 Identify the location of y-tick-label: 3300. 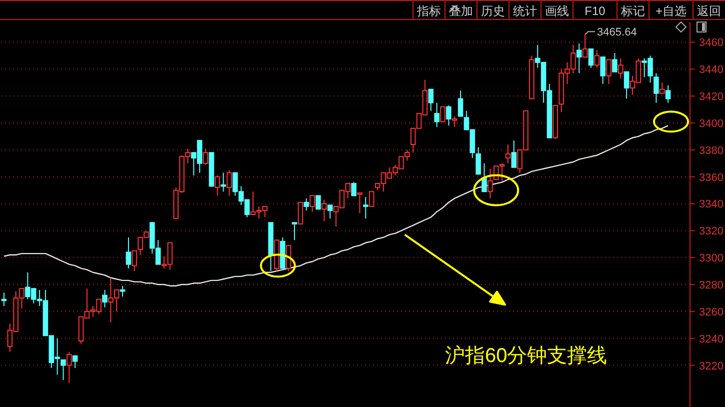
(711, 258).